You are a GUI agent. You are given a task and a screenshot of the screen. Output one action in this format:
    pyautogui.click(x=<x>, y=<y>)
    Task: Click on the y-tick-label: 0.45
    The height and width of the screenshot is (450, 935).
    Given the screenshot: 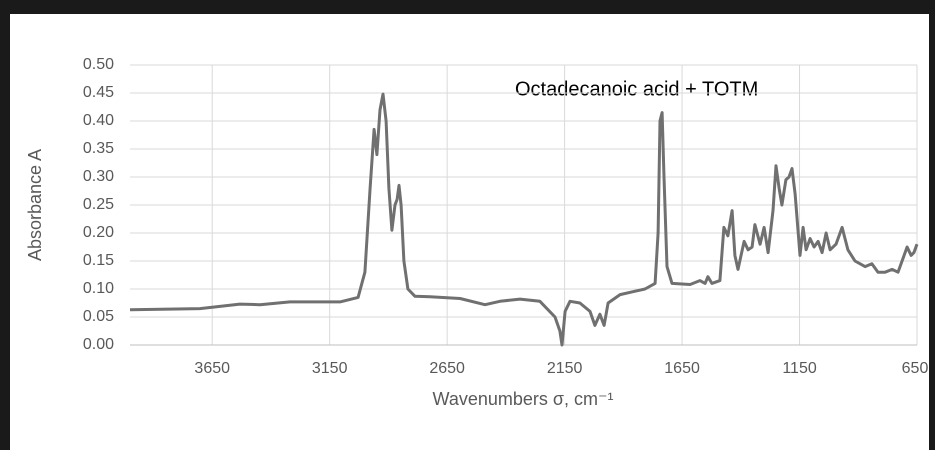 What is the action you would take?
    pyautogui.click(x=98, y=92)
    